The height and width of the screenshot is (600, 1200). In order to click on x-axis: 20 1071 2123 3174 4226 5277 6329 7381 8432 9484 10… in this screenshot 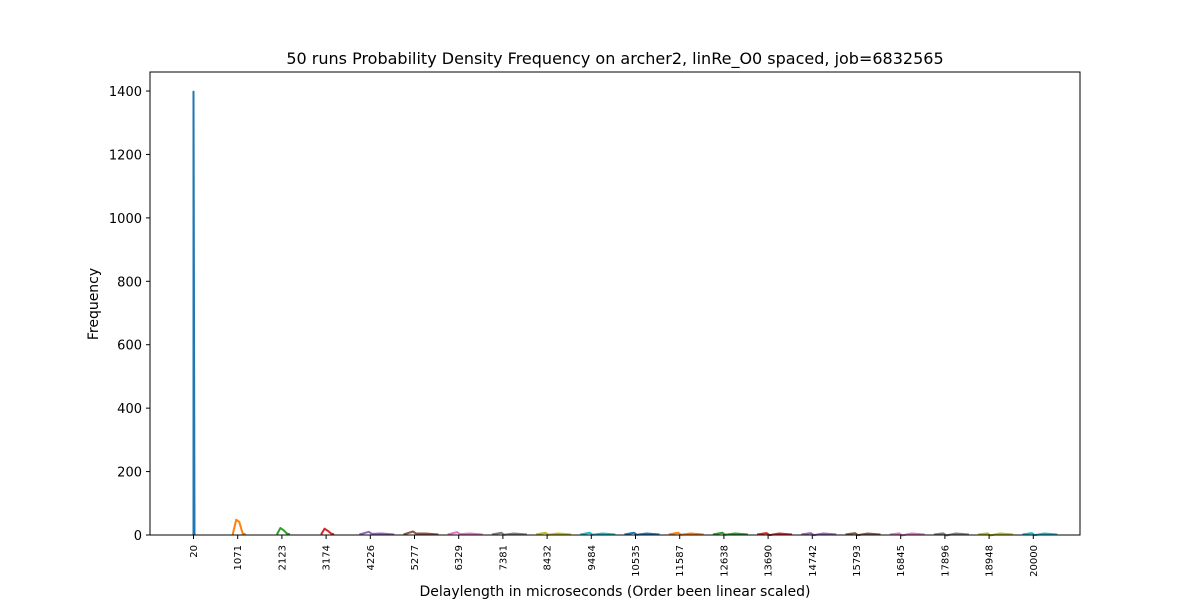, I will do `click(614, 556)`.